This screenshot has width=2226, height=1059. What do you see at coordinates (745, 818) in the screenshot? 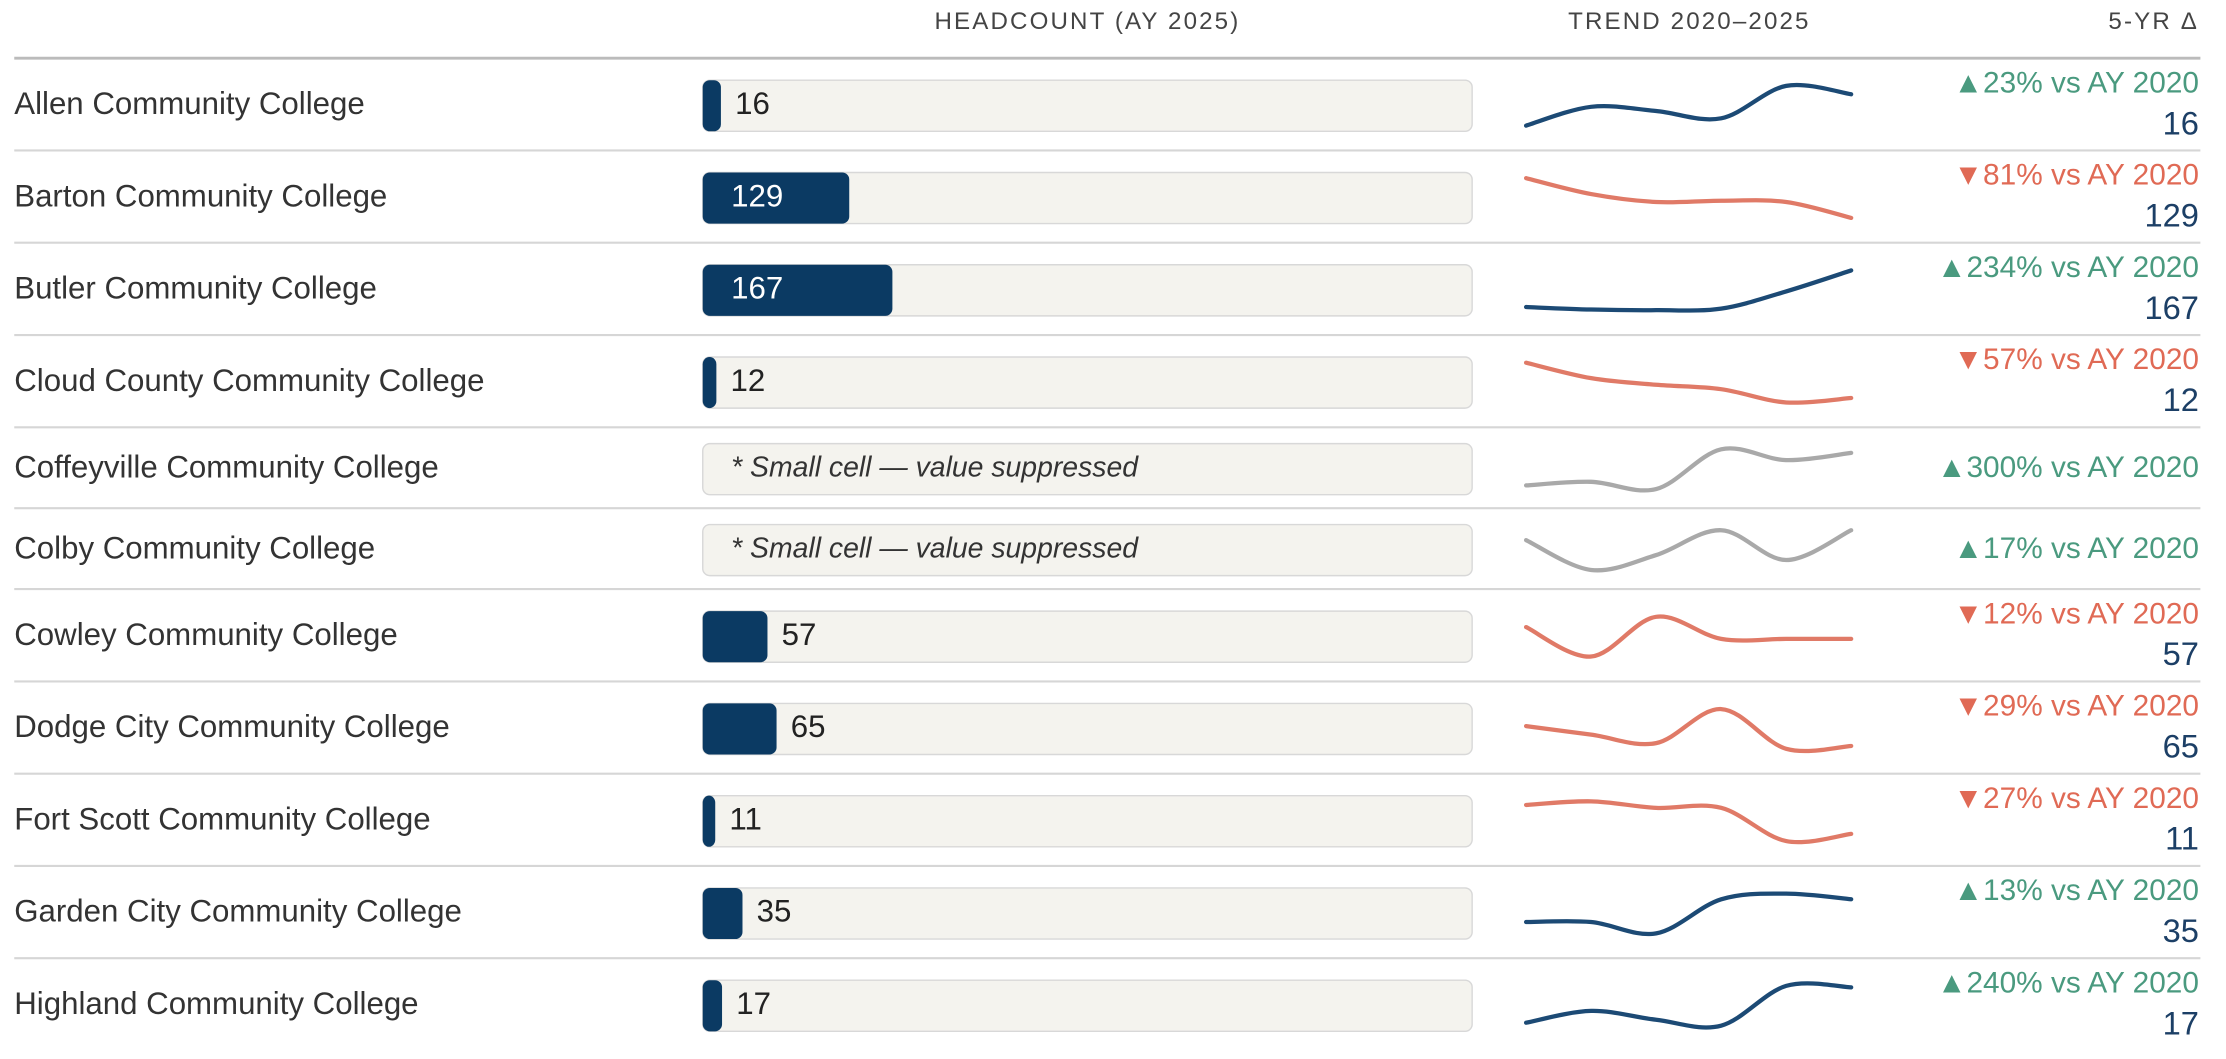
I see `bar-value: 11` at bounding box center [745, 818].